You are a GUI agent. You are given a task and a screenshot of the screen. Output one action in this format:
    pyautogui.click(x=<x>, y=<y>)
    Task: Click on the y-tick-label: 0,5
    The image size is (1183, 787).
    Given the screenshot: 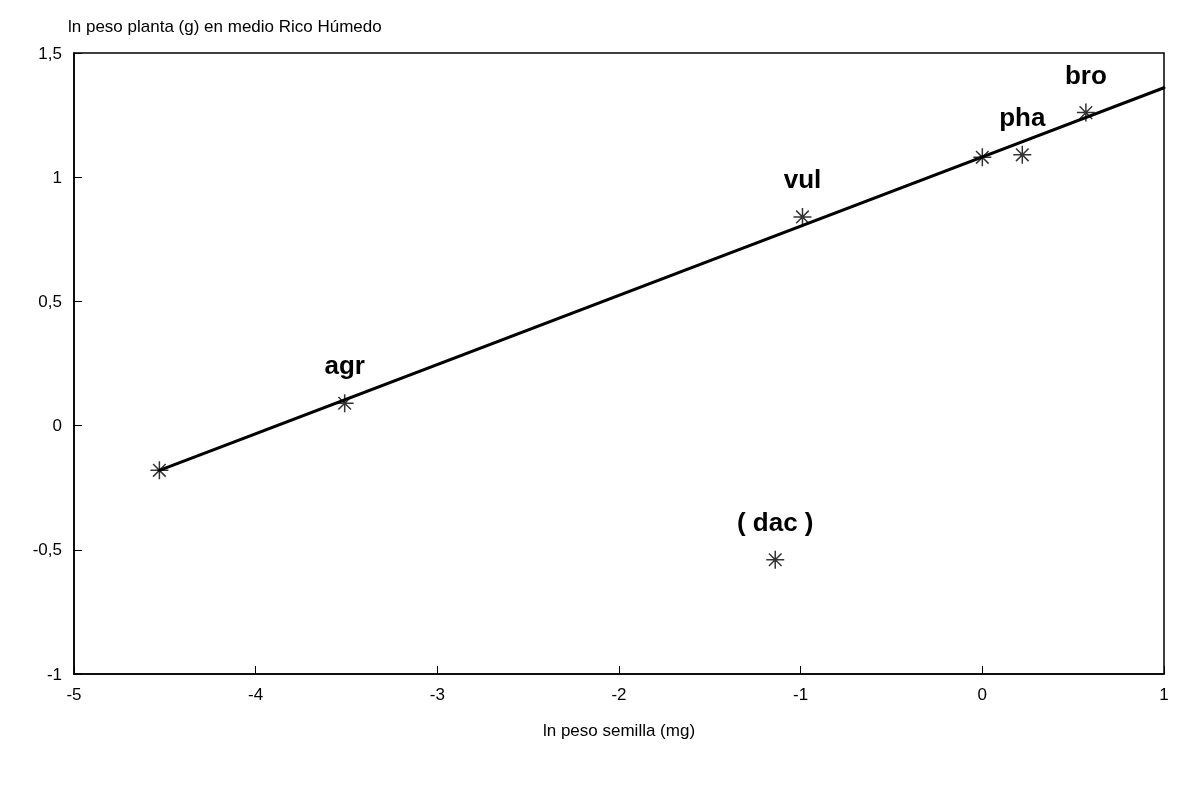 What is the action you would take?
    pyautogui.click(x=50, y=301)
    